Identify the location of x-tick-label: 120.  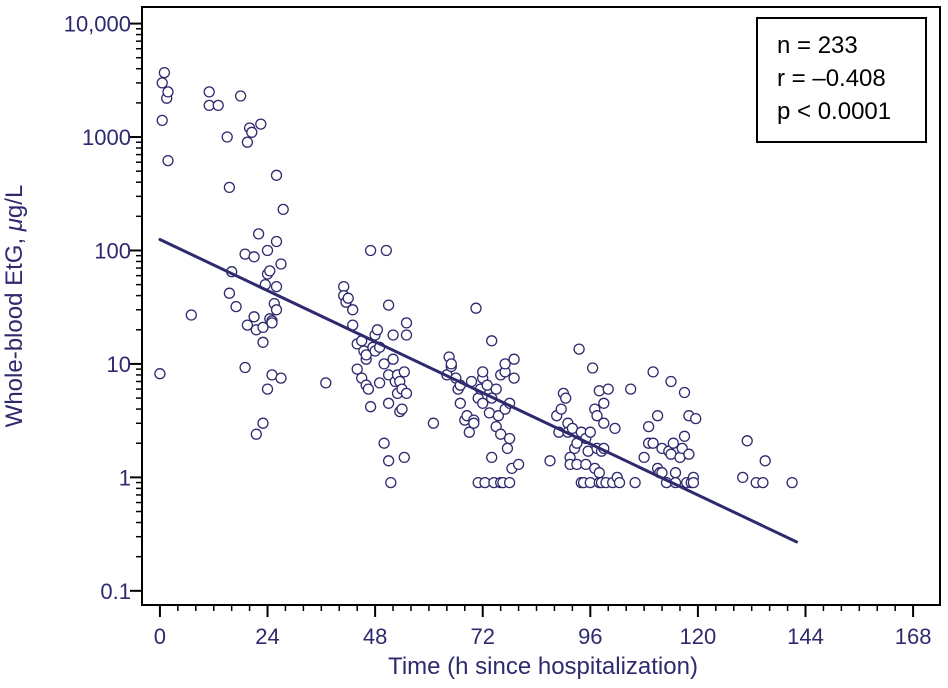
(698, 636).